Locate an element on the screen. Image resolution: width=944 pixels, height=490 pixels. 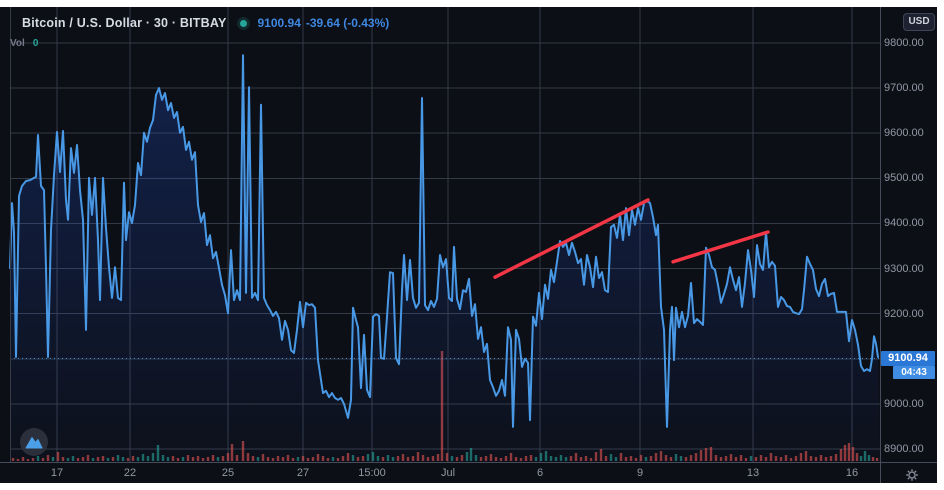
price-scale-label: 9600.00 is located at coordinates (904, 133).